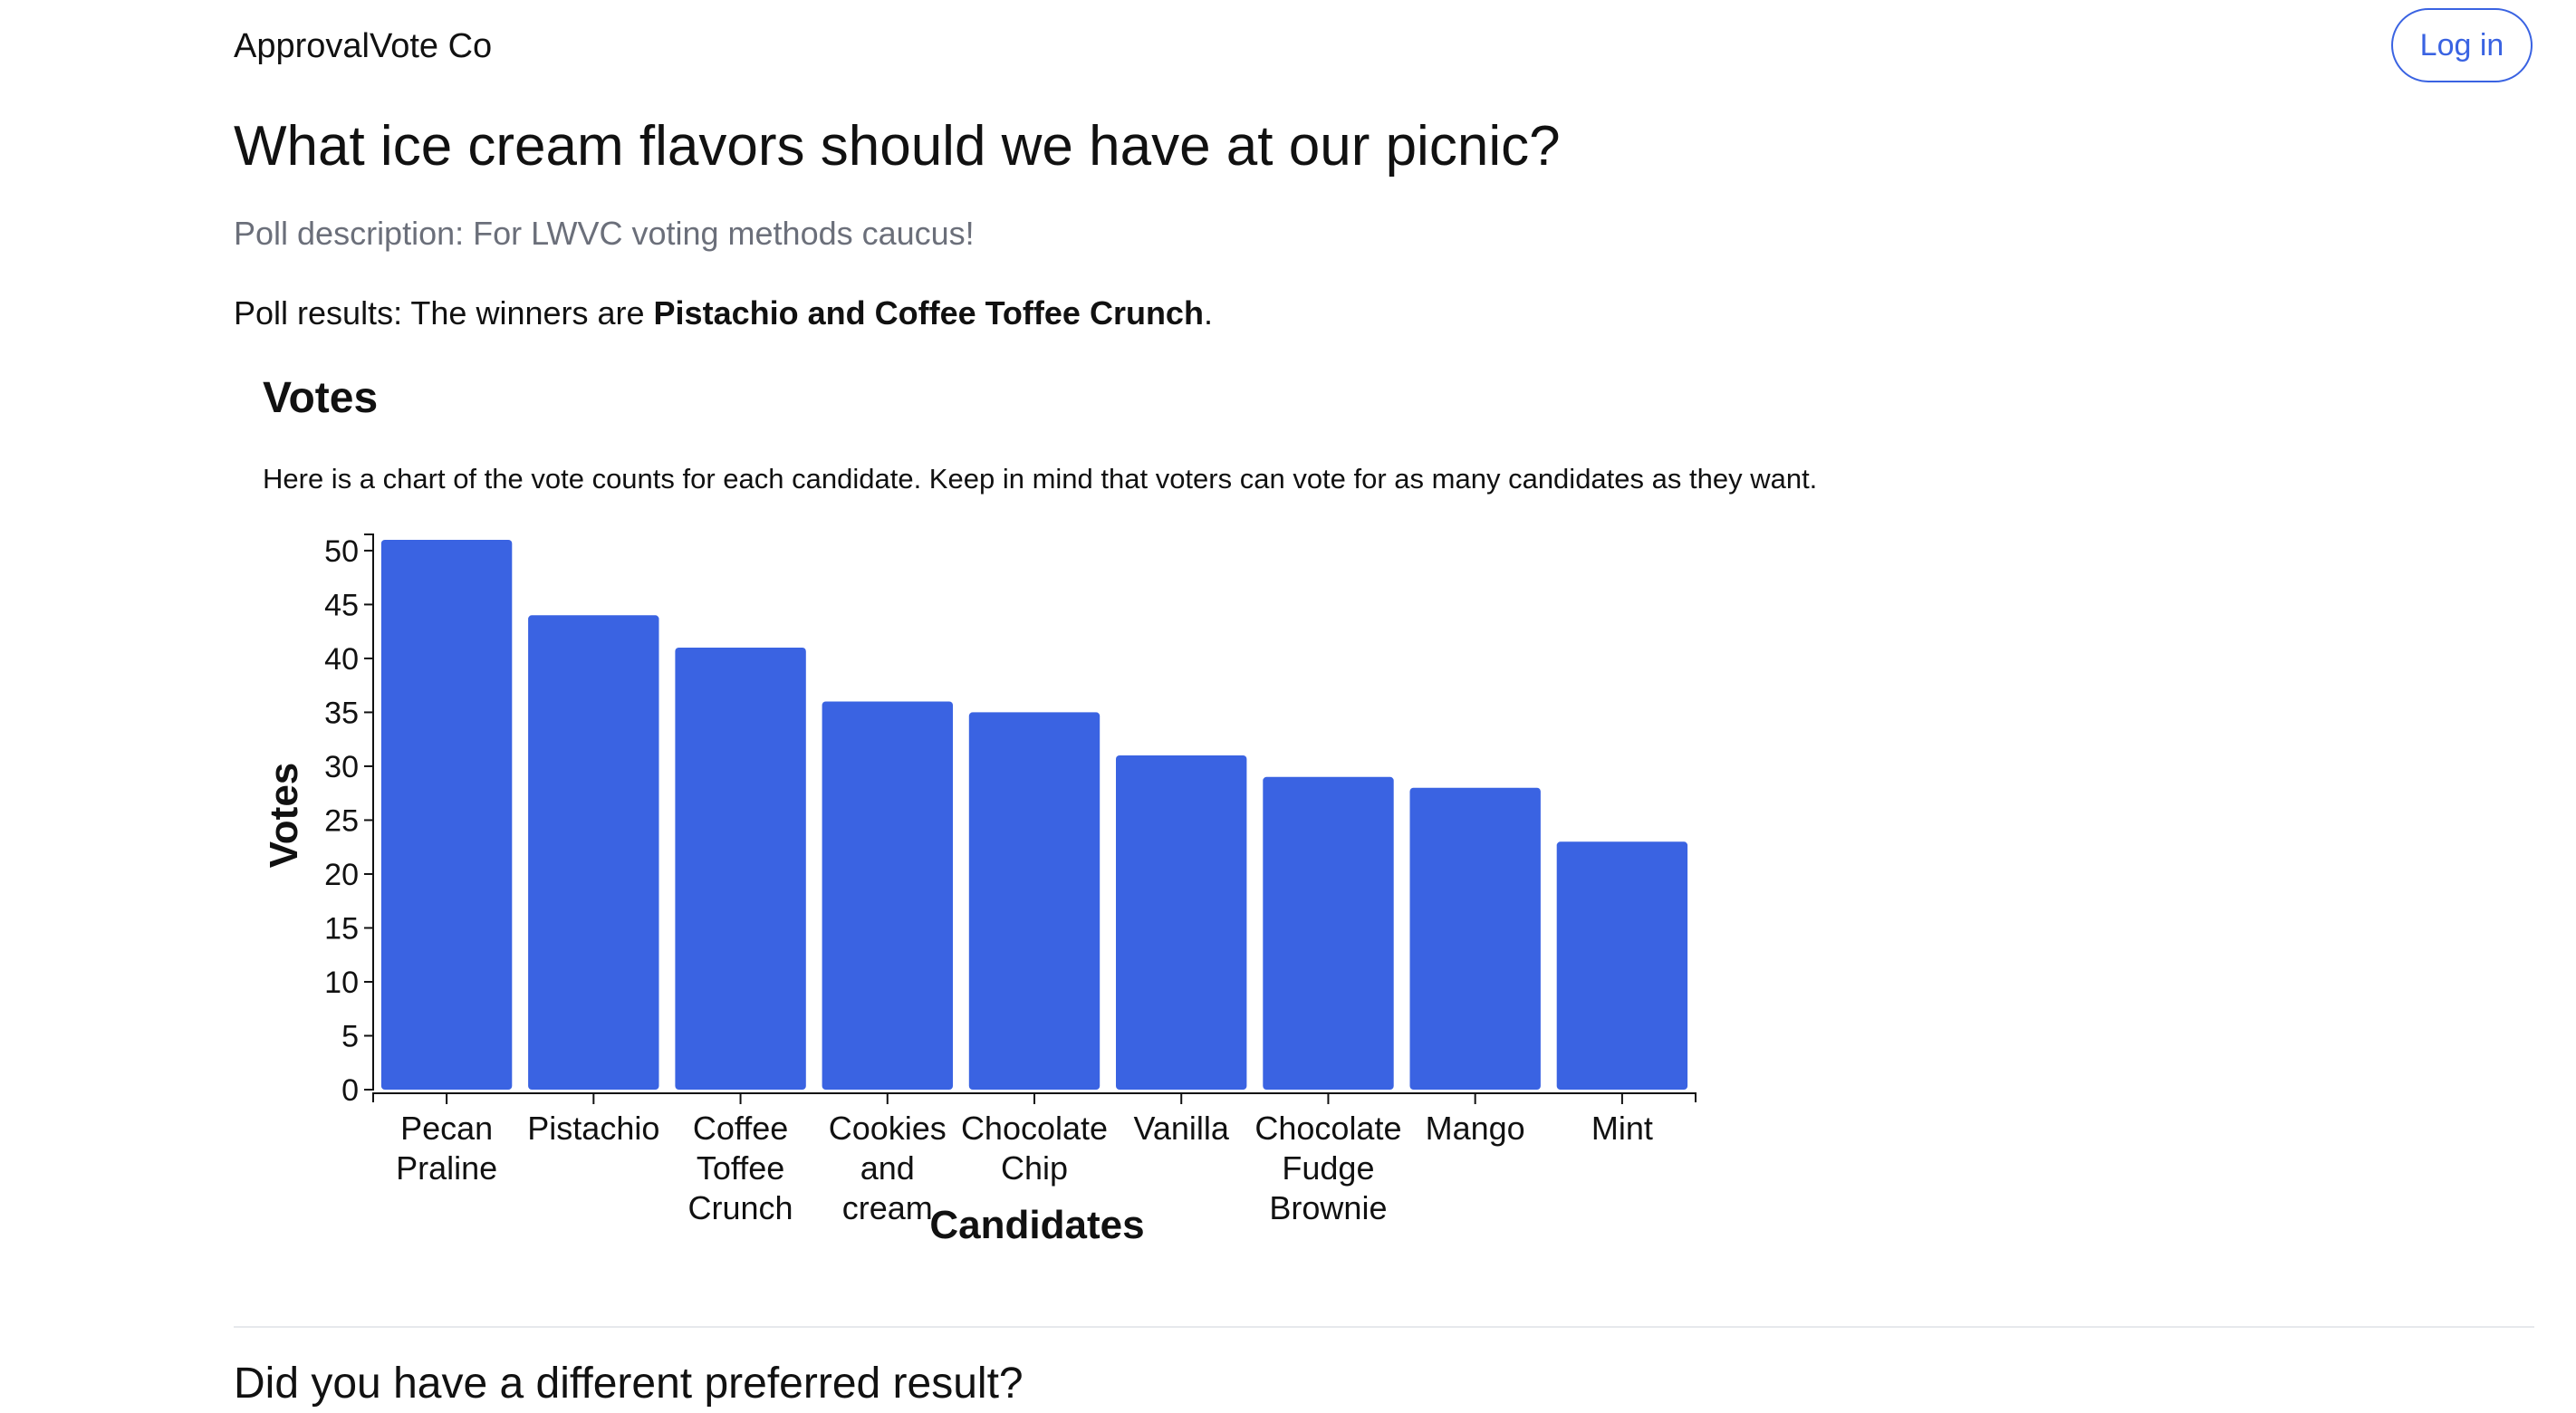 This screenshot has width=2576, height=1413. What do you see at coordinates (446, 1128) in the screenshot?
I see `x-tick-label-line: Pecan` at bounding box center [446, 1128].